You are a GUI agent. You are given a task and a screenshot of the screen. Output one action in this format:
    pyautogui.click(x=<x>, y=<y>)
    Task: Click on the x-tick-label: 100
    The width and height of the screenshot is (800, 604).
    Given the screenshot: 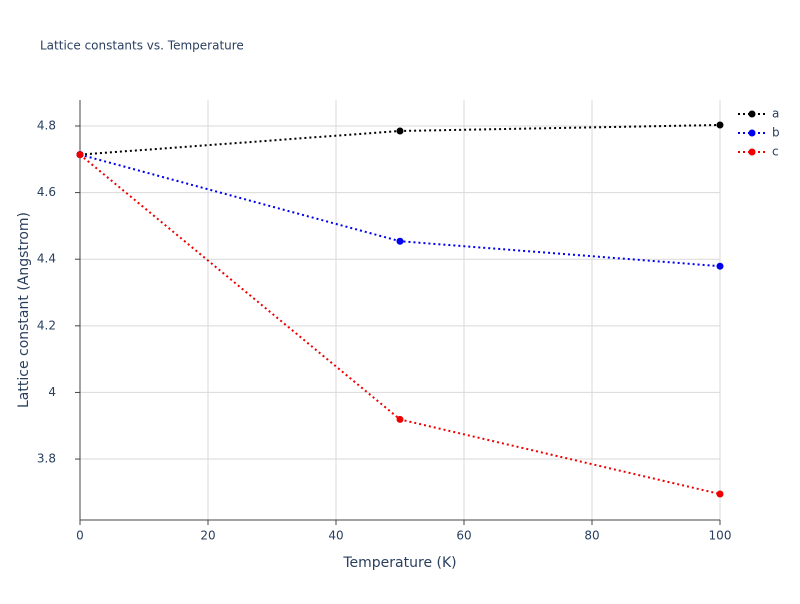 What is the action you would take?
    pyautogui.click(x=720, y=536)
    